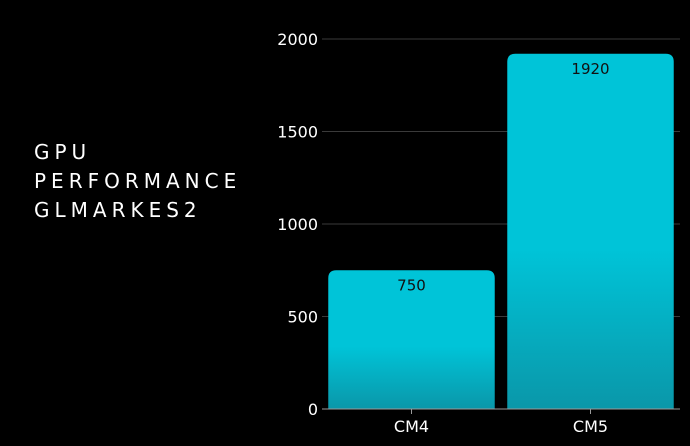  I want to click on y-tick-label: 1500, so click(297, 132).